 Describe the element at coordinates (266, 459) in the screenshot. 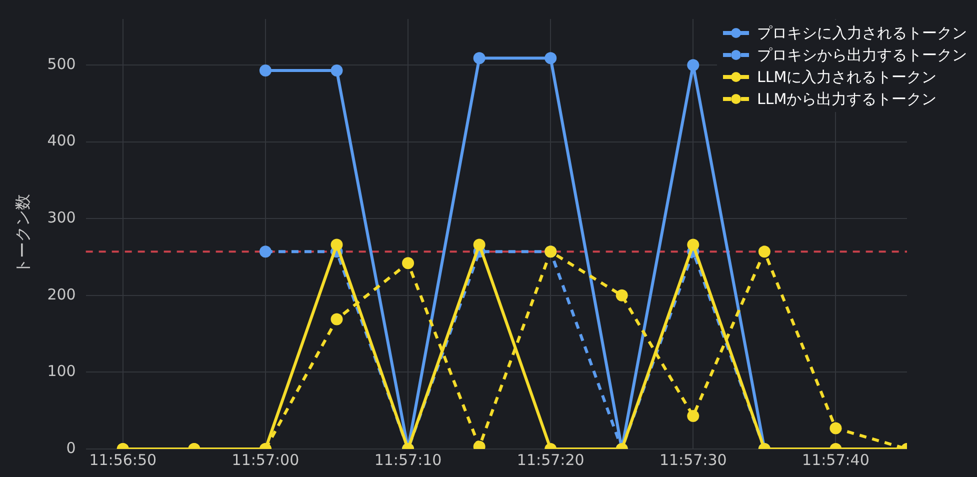

I see `x-tick-label: 11:57:00` at that location.